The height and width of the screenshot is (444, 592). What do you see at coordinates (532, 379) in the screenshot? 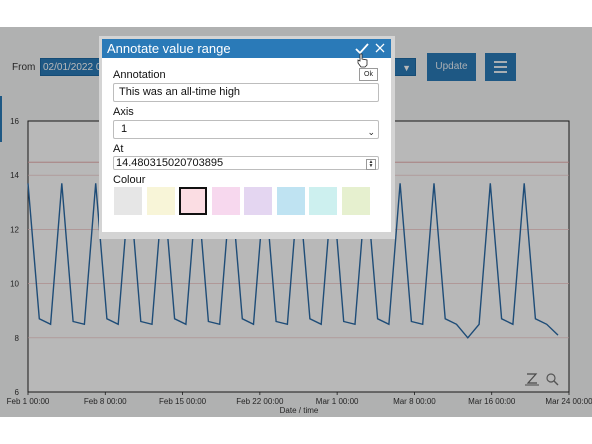
I see `zoom-reset-icon` at bounding box center [532, 379].